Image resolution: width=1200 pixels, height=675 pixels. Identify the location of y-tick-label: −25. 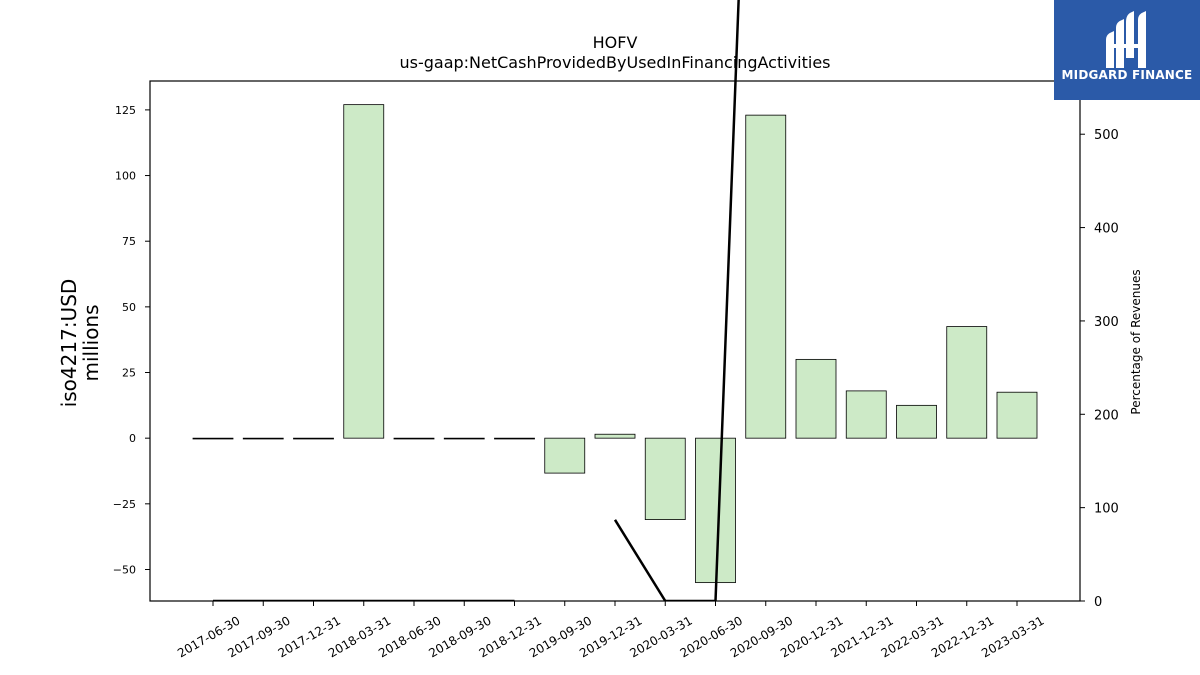
(124, 504).